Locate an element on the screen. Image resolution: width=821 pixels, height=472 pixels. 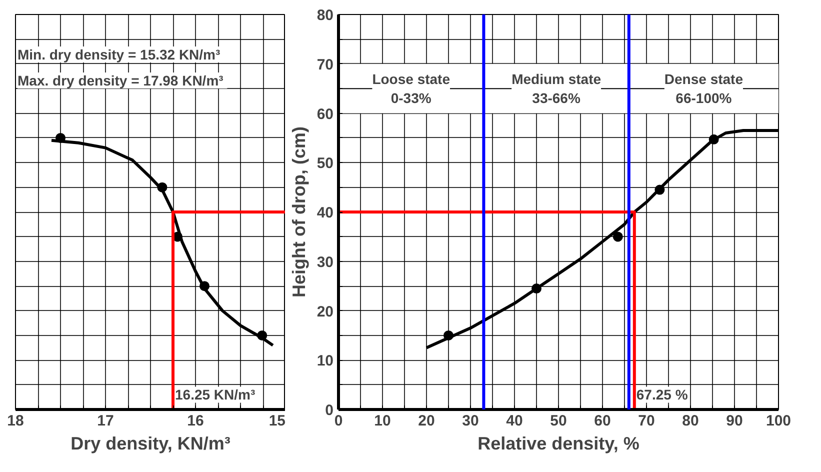
x-tick-label: 20 is located at coordinates (426, 421).